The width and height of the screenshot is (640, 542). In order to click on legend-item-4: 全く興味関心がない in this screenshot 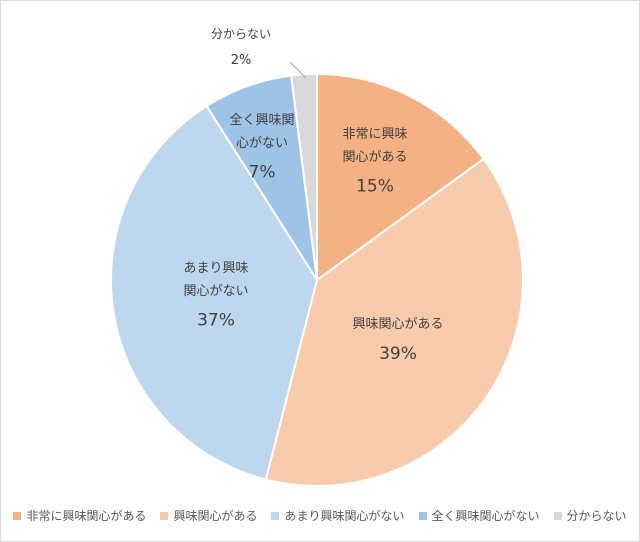, I will do `click(479, 515)`.